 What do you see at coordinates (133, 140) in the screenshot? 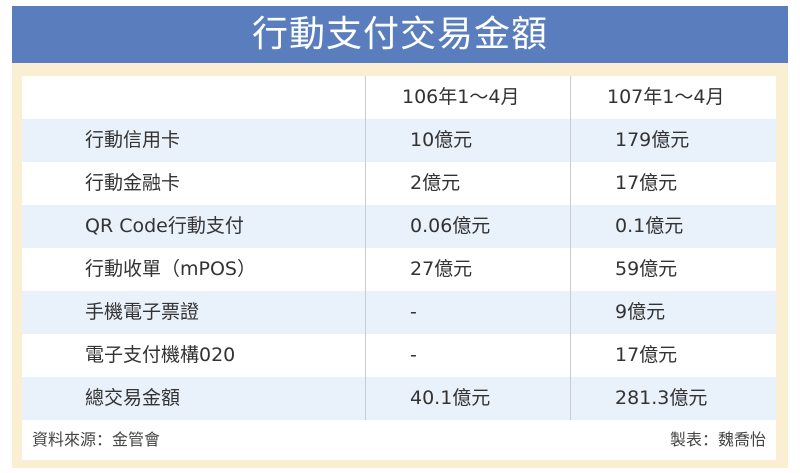
I see `row-label: 行動信用卡` at bounding box center [133, 140].